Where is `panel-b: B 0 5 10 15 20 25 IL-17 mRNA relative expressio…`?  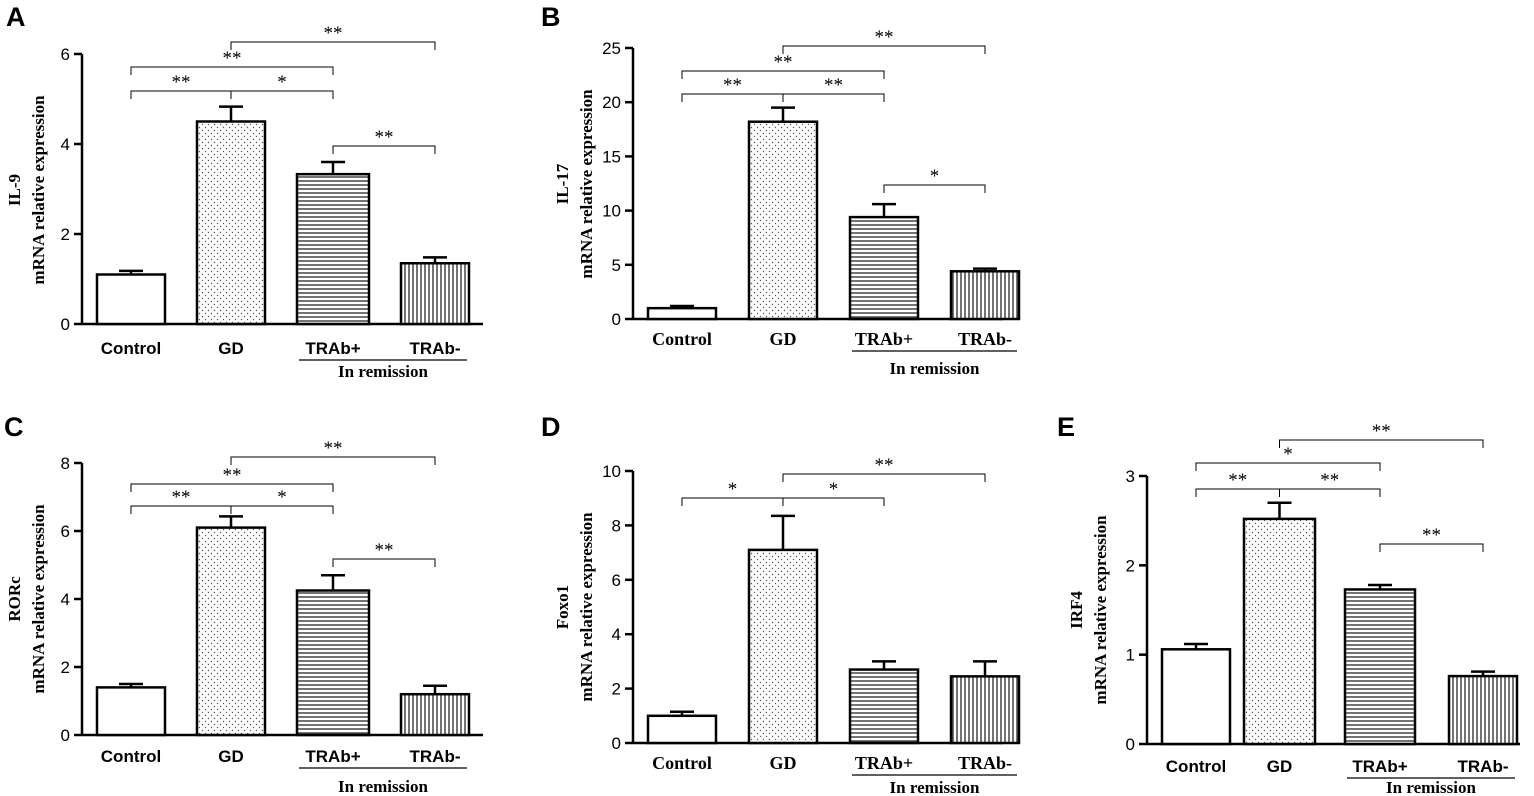 panel-b: B 0 5 10 15 20 25 IL-17 mRNA relative expressio… is located at coordinates (781, 190).